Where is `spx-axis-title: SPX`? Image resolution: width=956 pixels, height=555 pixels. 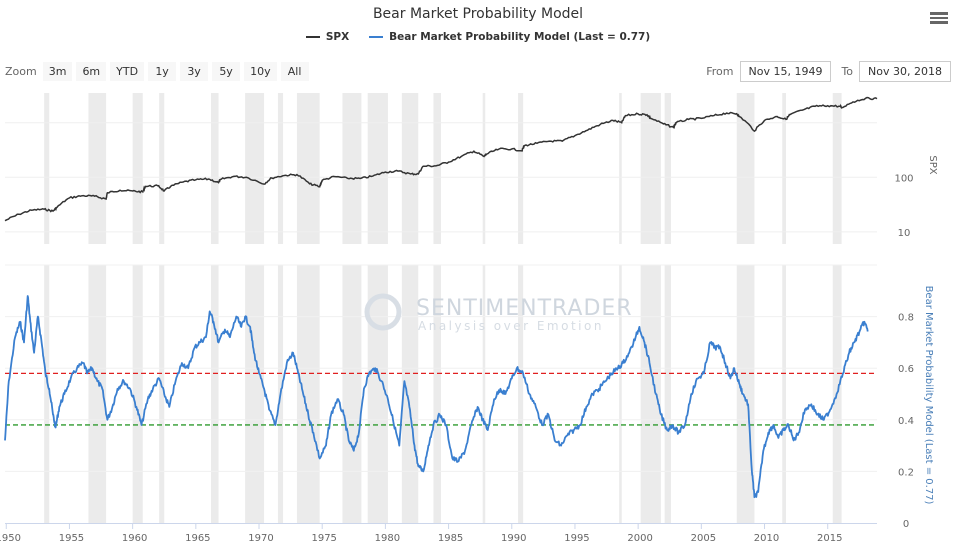 spx-axis-title: SPX is located at coordinates (932, 164).